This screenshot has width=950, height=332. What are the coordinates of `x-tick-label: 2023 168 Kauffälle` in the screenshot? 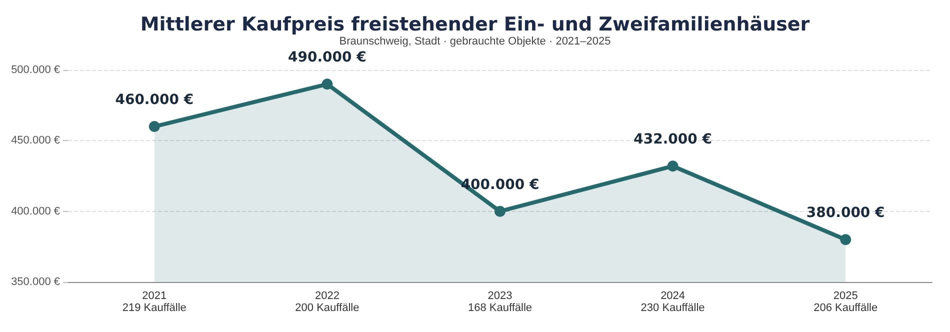 It's located at (500, 302).